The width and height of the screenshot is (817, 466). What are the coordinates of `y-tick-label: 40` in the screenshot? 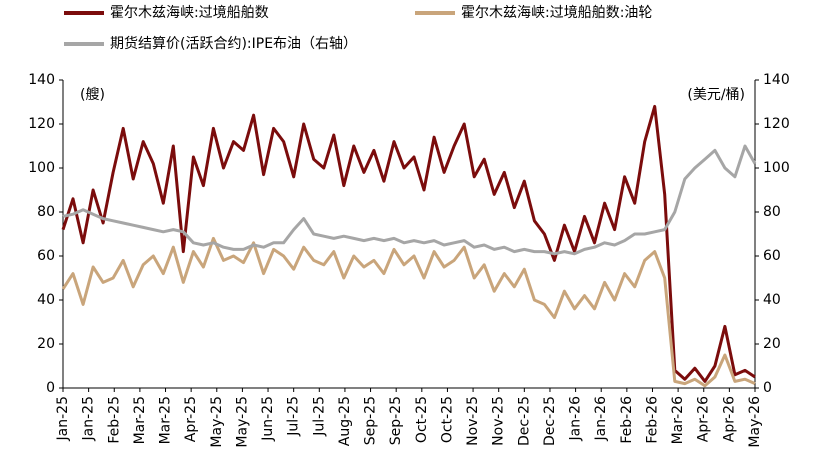 It's located at (46, 300).